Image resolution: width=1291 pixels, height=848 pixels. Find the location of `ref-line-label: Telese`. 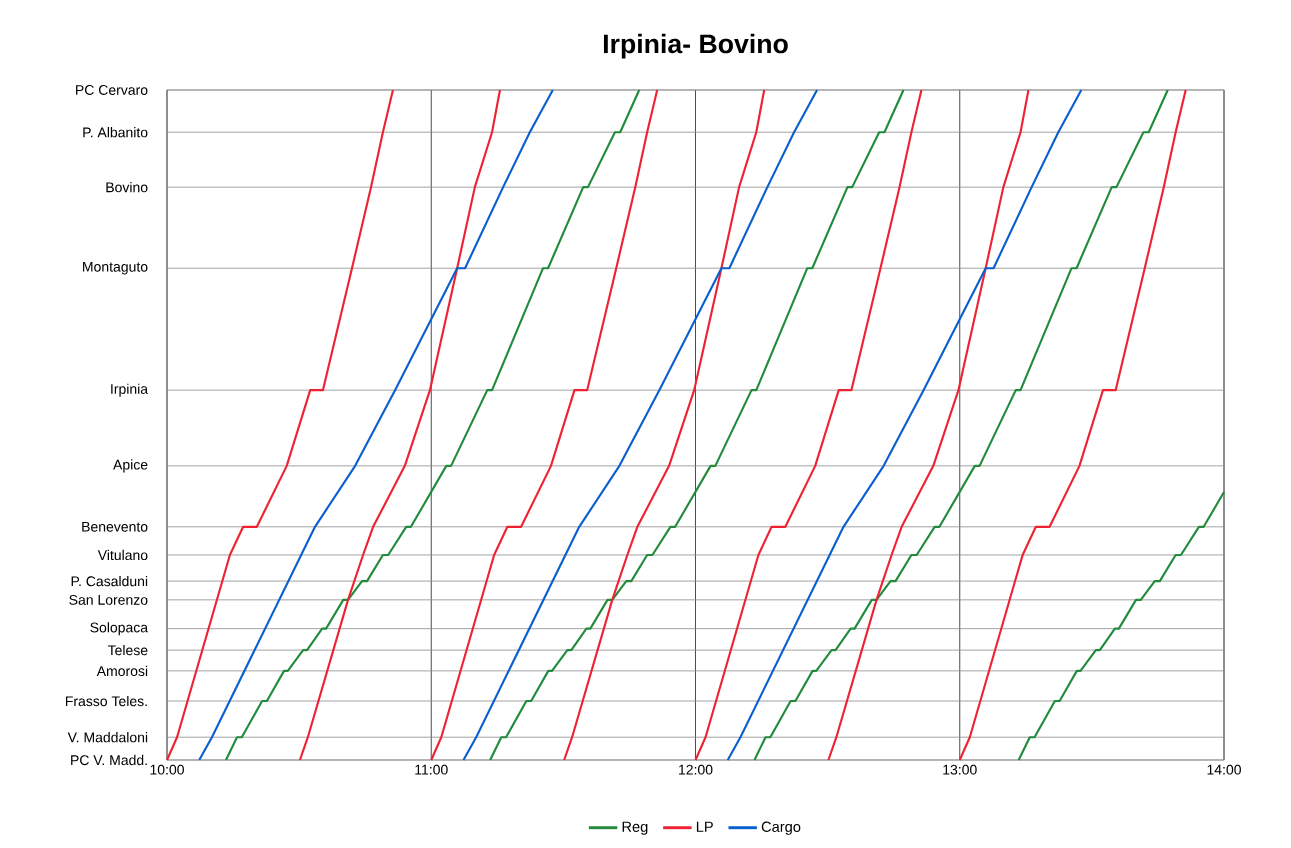

ref-line-label: Telese is located at coordinates (127, 650).